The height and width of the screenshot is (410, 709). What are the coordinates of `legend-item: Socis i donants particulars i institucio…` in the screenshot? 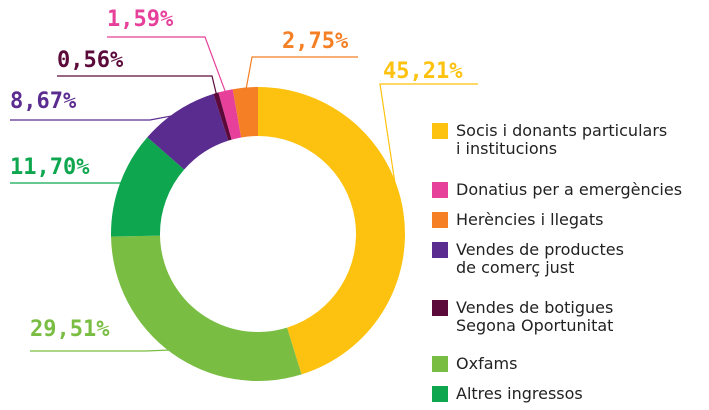 It's located at (549, 140).